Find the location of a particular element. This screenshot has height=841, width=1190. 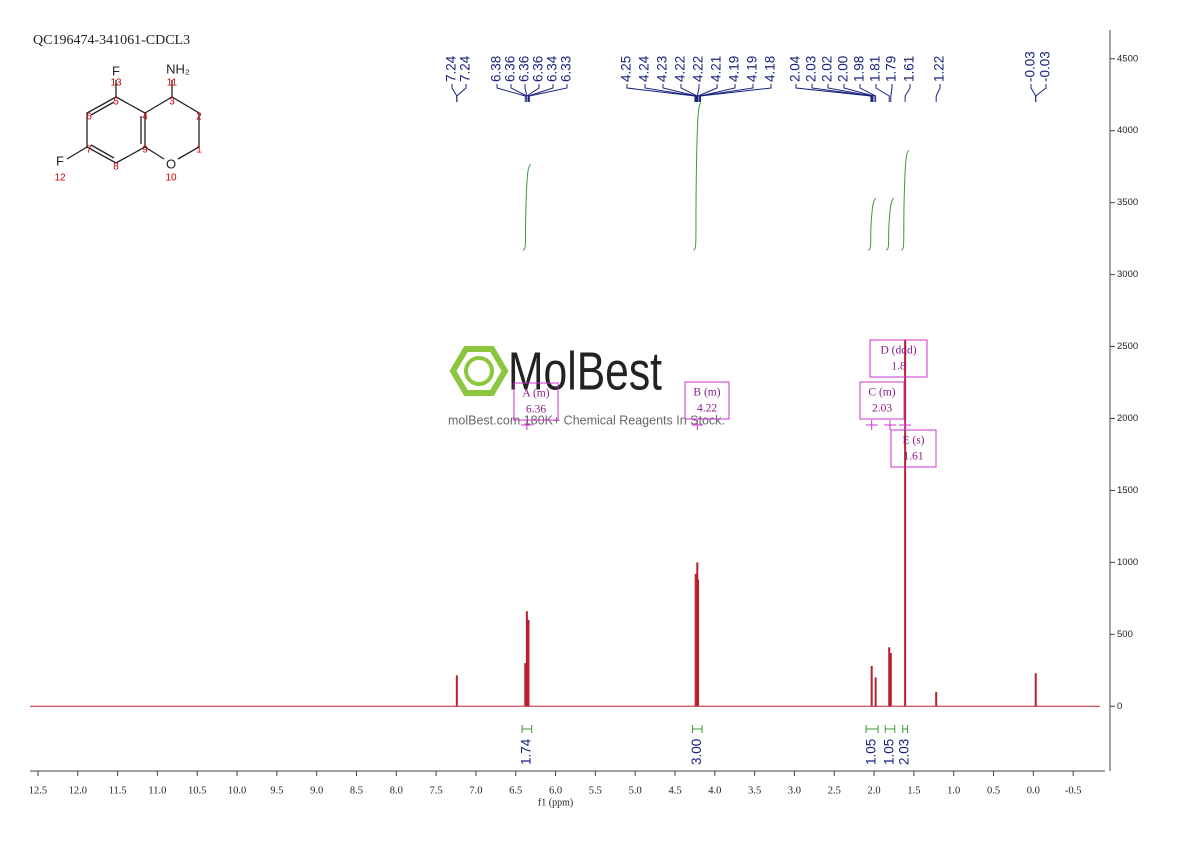

peak-label: 2.02 is located at coordinates (827, 69).